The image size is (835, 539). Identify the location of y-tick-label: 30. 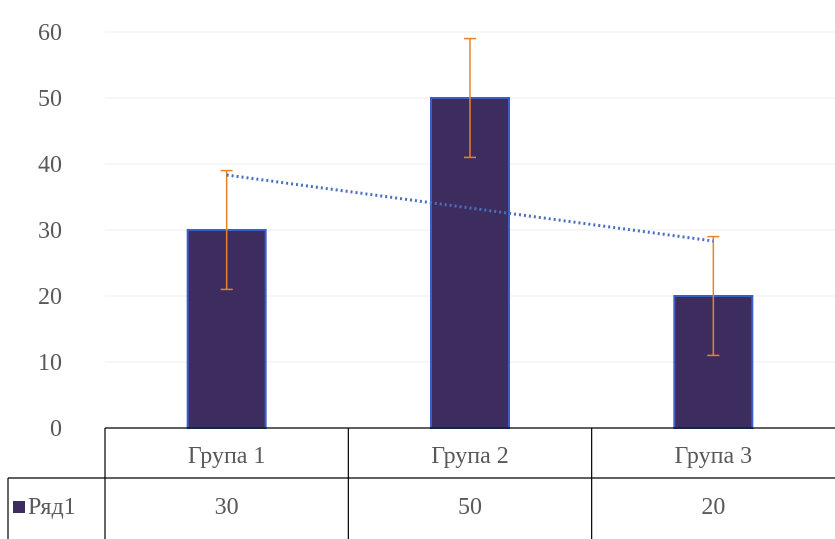
(50, 231).